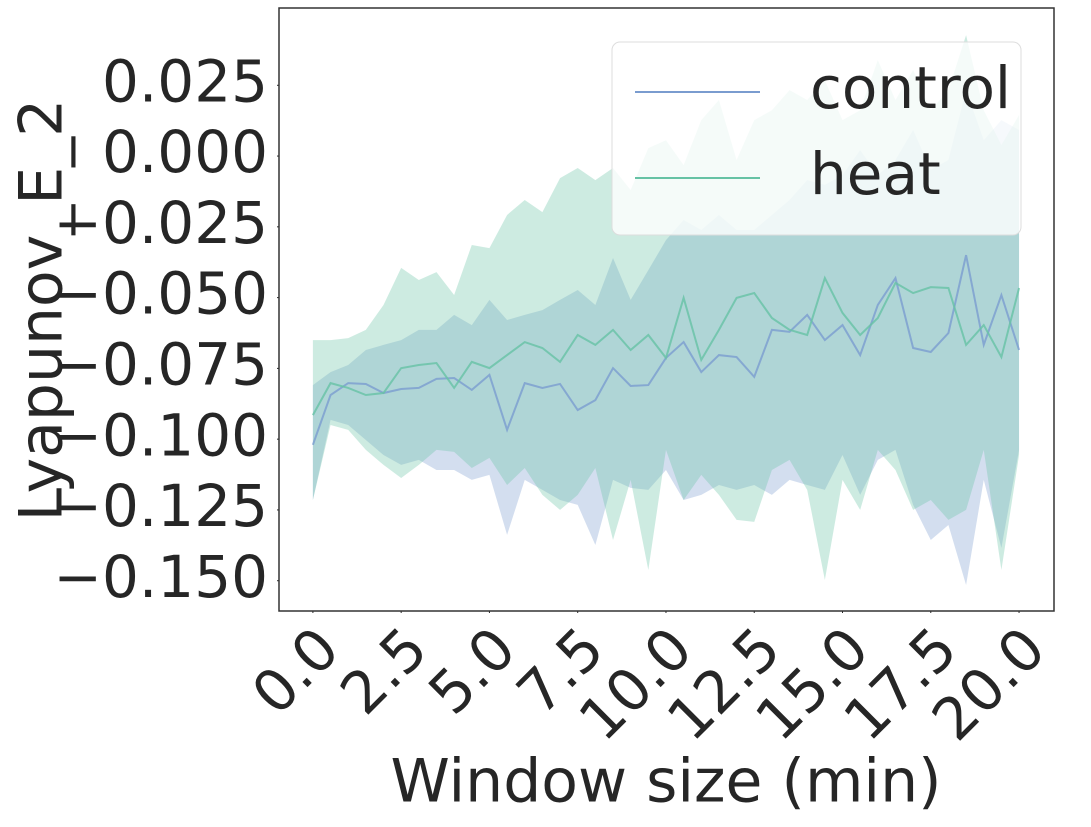 This screenshot has width=1091, height=827. Describe the element at coordinates (185, 152) in the screenshot. I see `y-tick-label: 0.000` at that location.